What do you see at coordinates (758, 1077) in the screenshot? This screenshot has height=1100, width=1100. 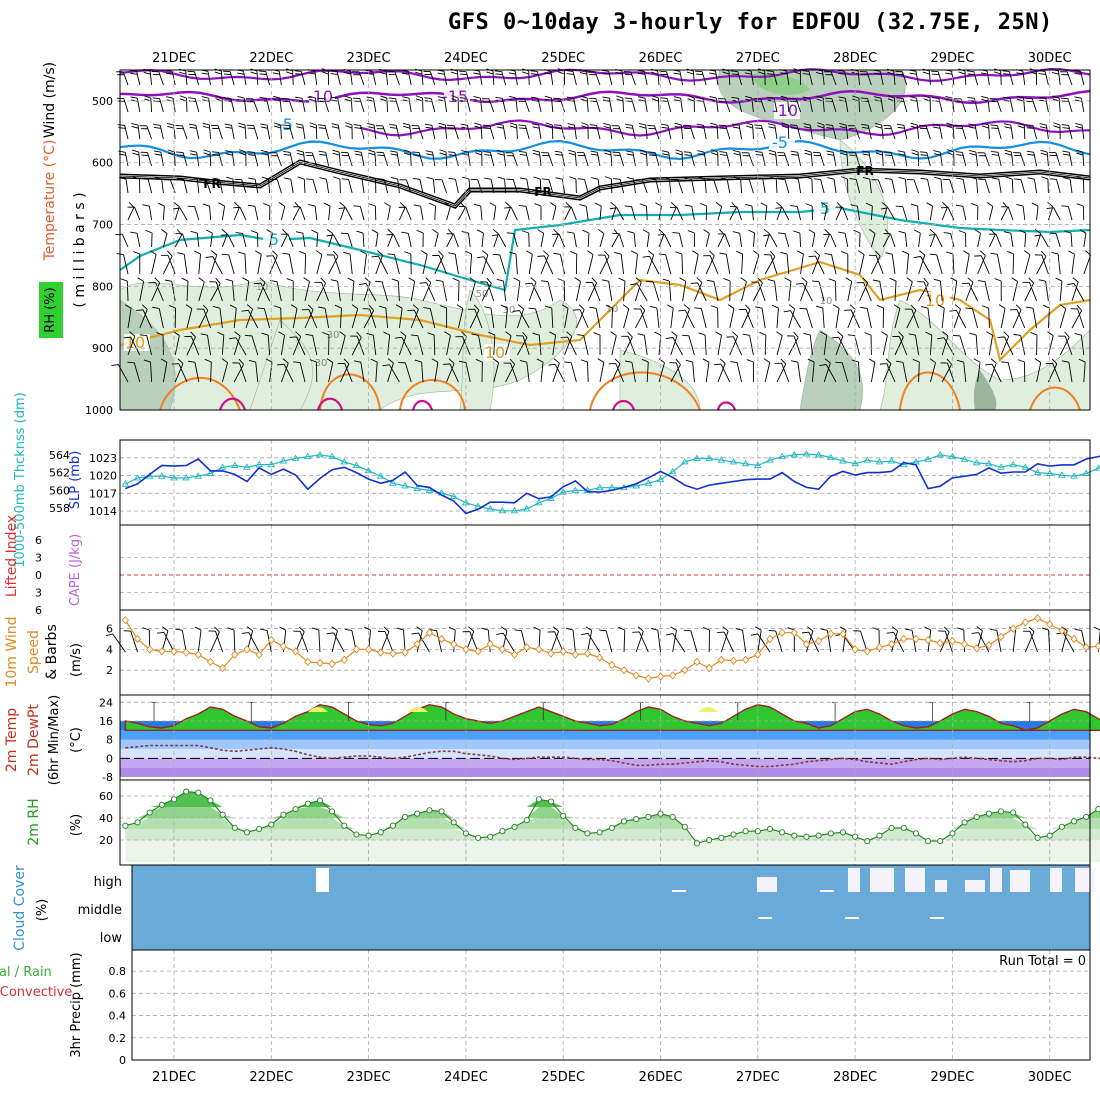 I see `date-label-bottom: 27DEC` at bounding box center [758, 1077].